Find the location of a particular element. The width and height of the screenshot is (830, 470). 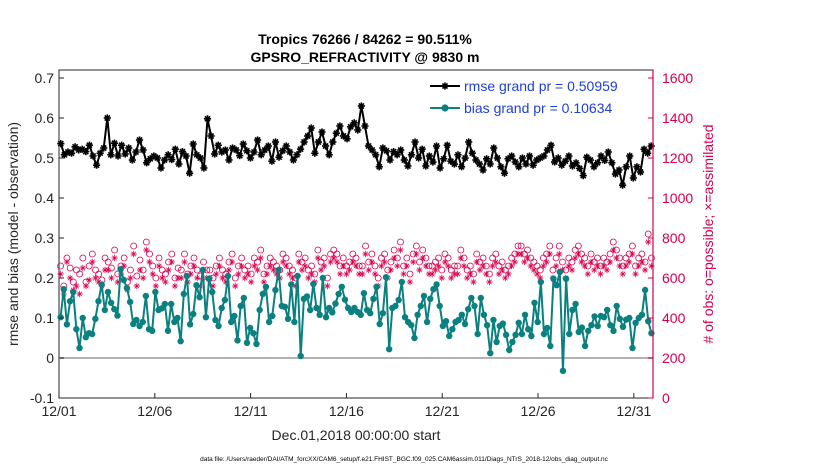

y-tick-label-right: 1400 is located at coordinates (677, 118).